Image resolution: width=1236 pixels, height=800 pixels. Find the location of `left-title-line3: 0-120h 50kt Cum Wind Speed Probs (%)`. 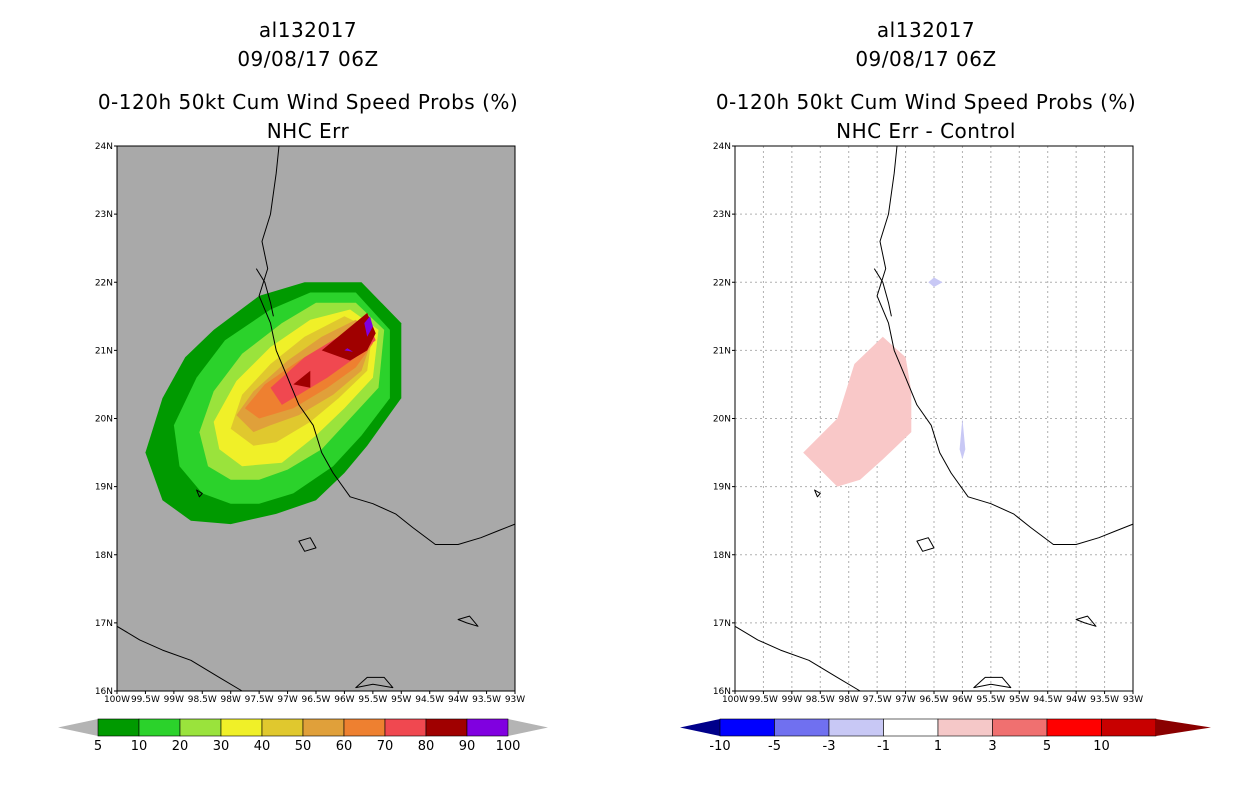

left-title-line3: 0-120h 50kt Cum Wind Speed Probs (%) is located at coordinates (308, 102).